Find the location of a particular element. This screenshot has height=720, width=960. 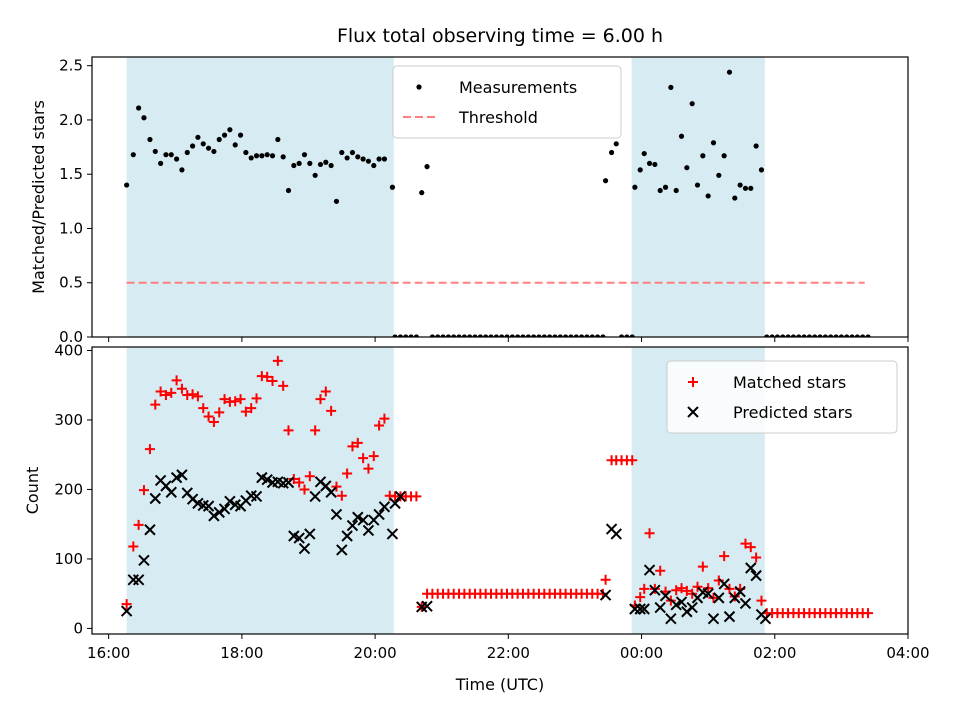

bottom-y-tick-label-0: 0 is located at coordinates (78, 628).